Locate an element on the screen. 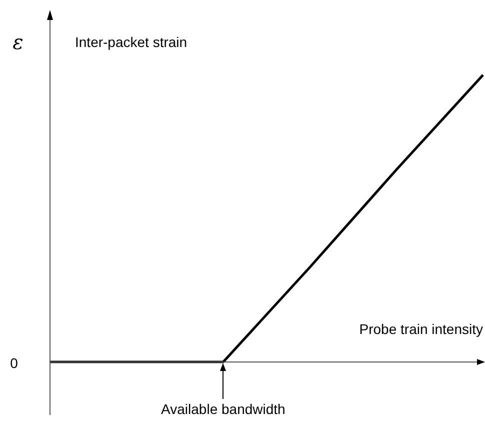  text: Available bandwidth is located at coordinates (223, 408).